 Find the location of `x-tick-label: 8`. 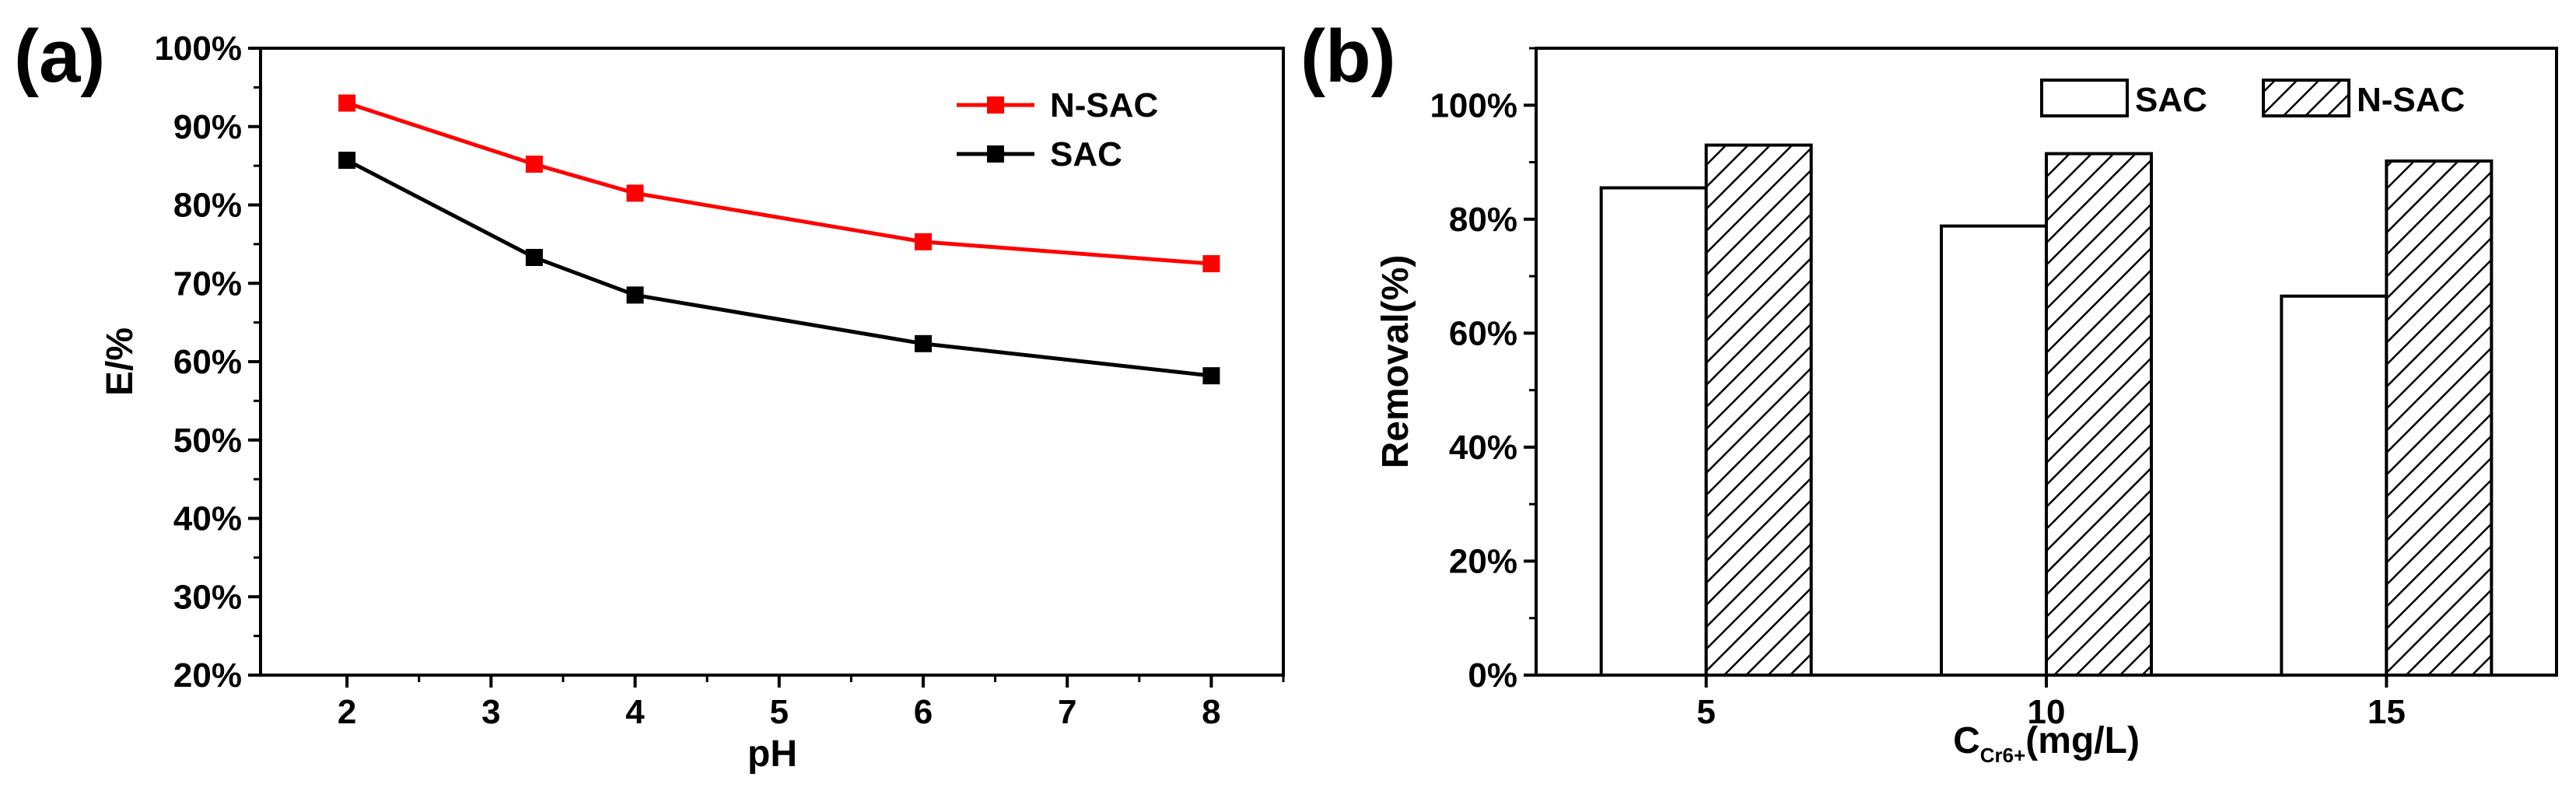

x-tick-label: 8 is located at coordinates (1211, 712).